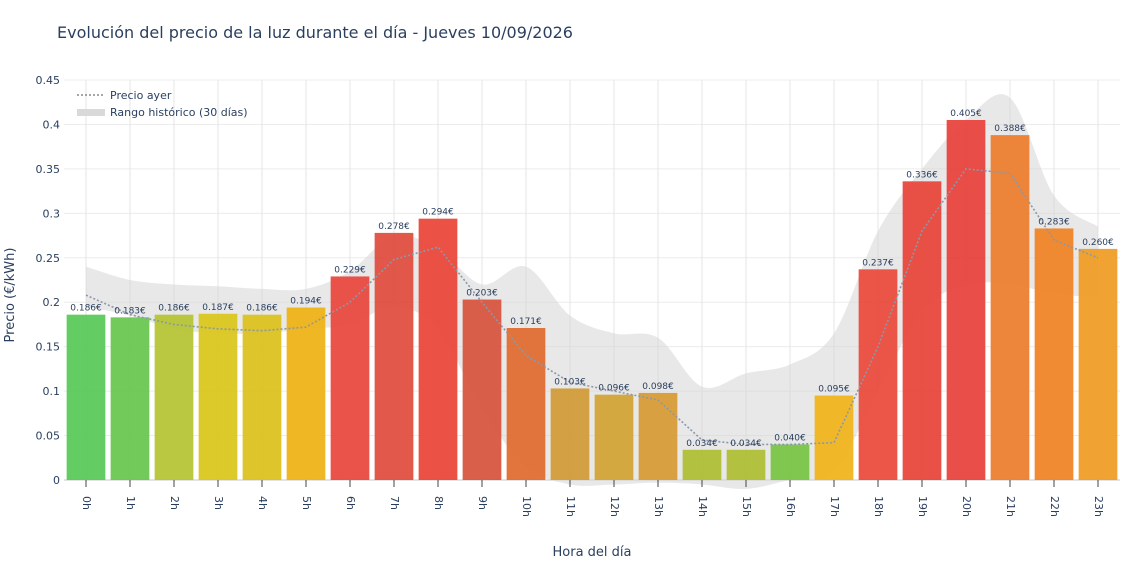  Describe the element at coordinates (1098, 506) in the screenshot. I see `x-tick-label: 23h` at that location.